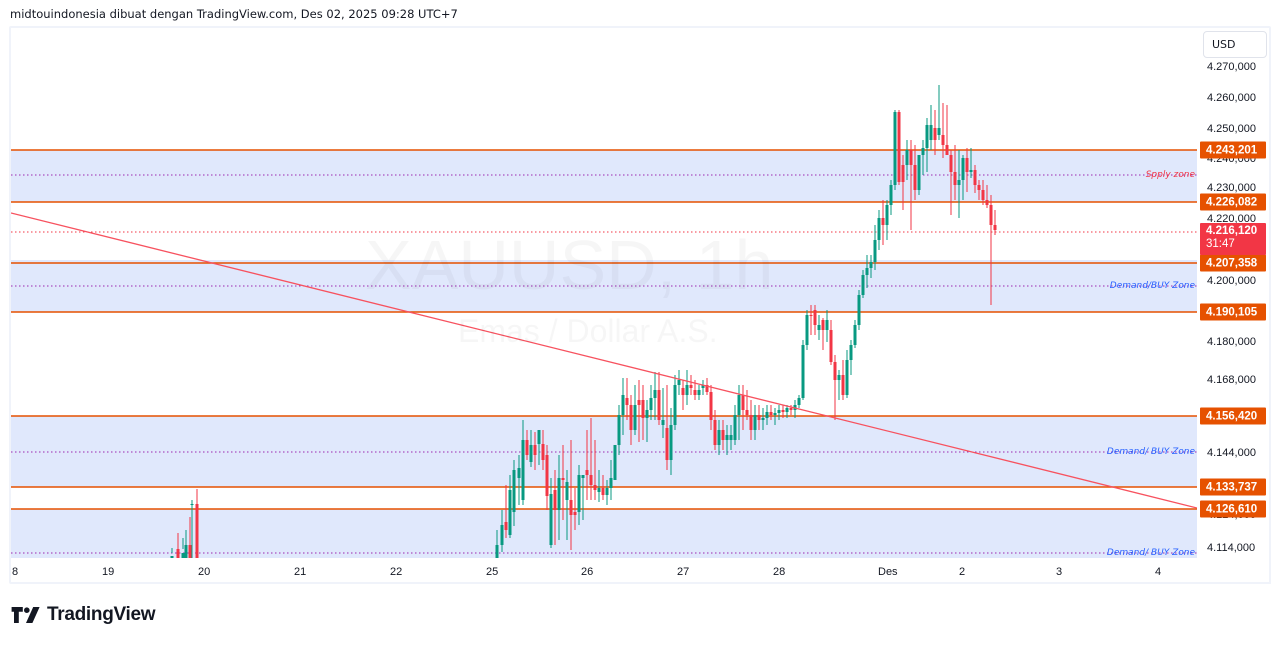  Describe the element at coordinates (1224, 44) in the screenshot. I see `currency-label: USD` at that location.